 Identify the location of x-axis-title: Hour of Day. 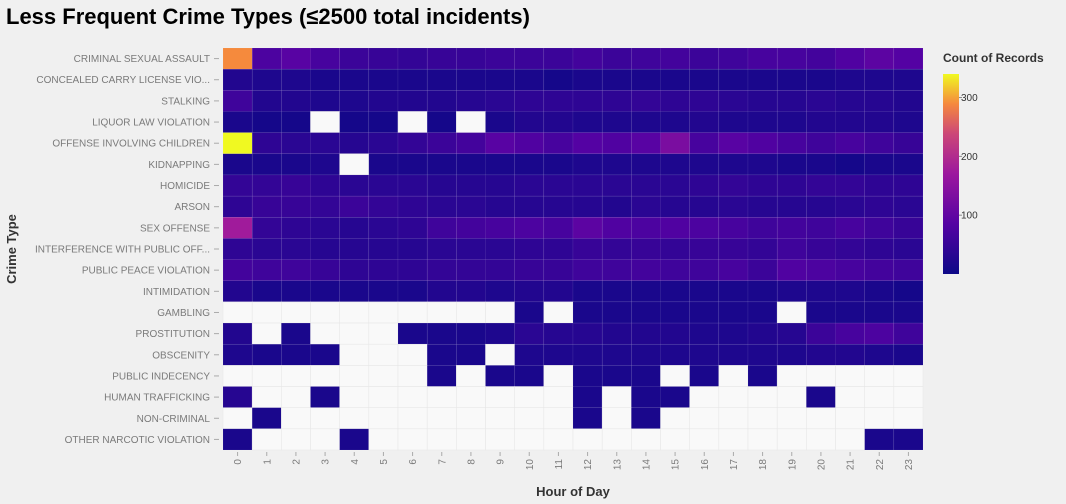
(573, 491).